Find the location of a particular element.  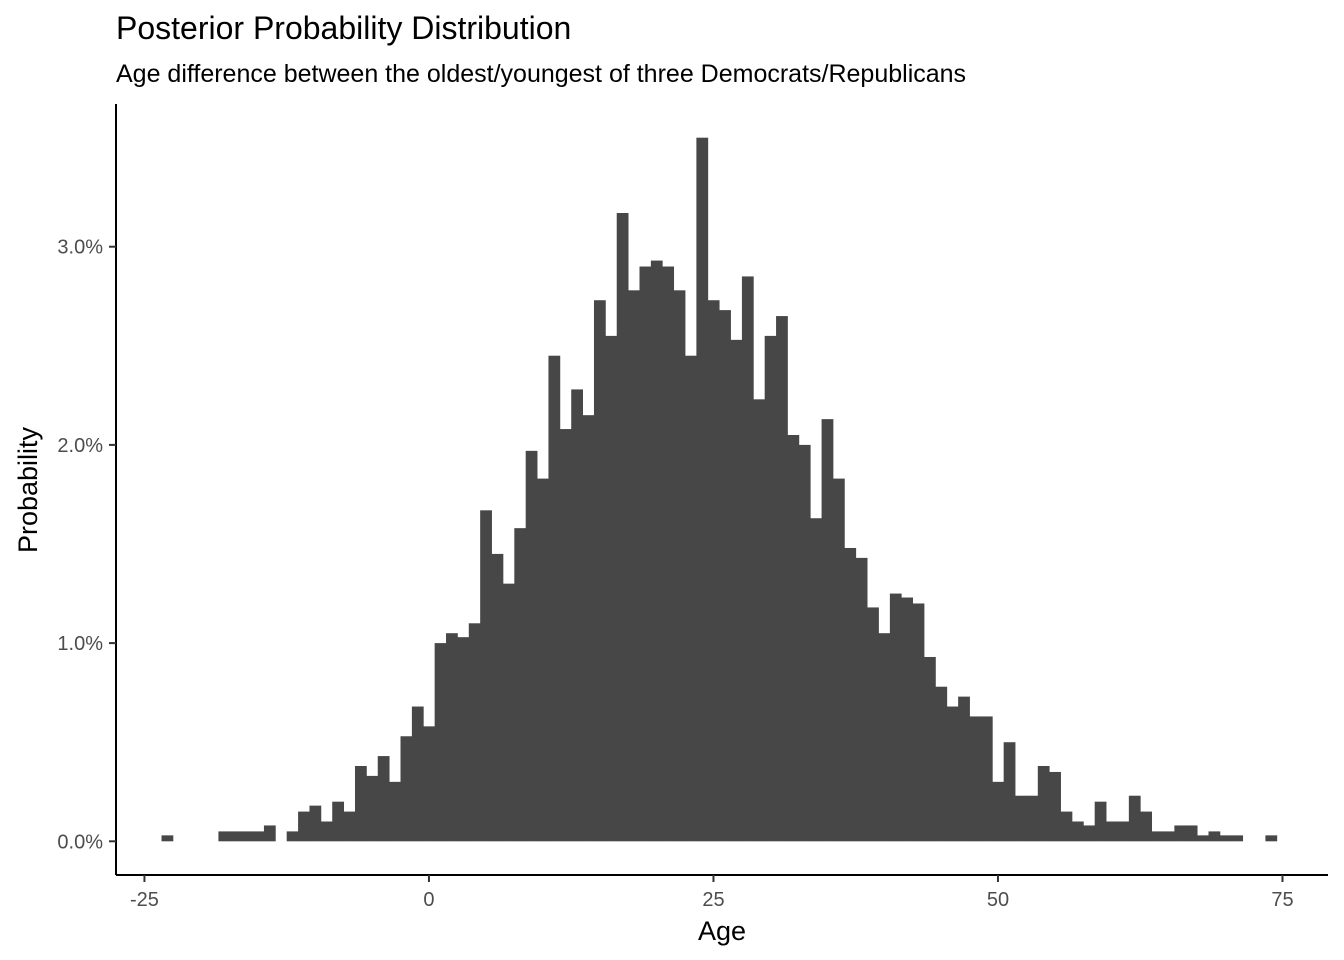

x-tick-label: 75 is located at coordinates (1282, 900).